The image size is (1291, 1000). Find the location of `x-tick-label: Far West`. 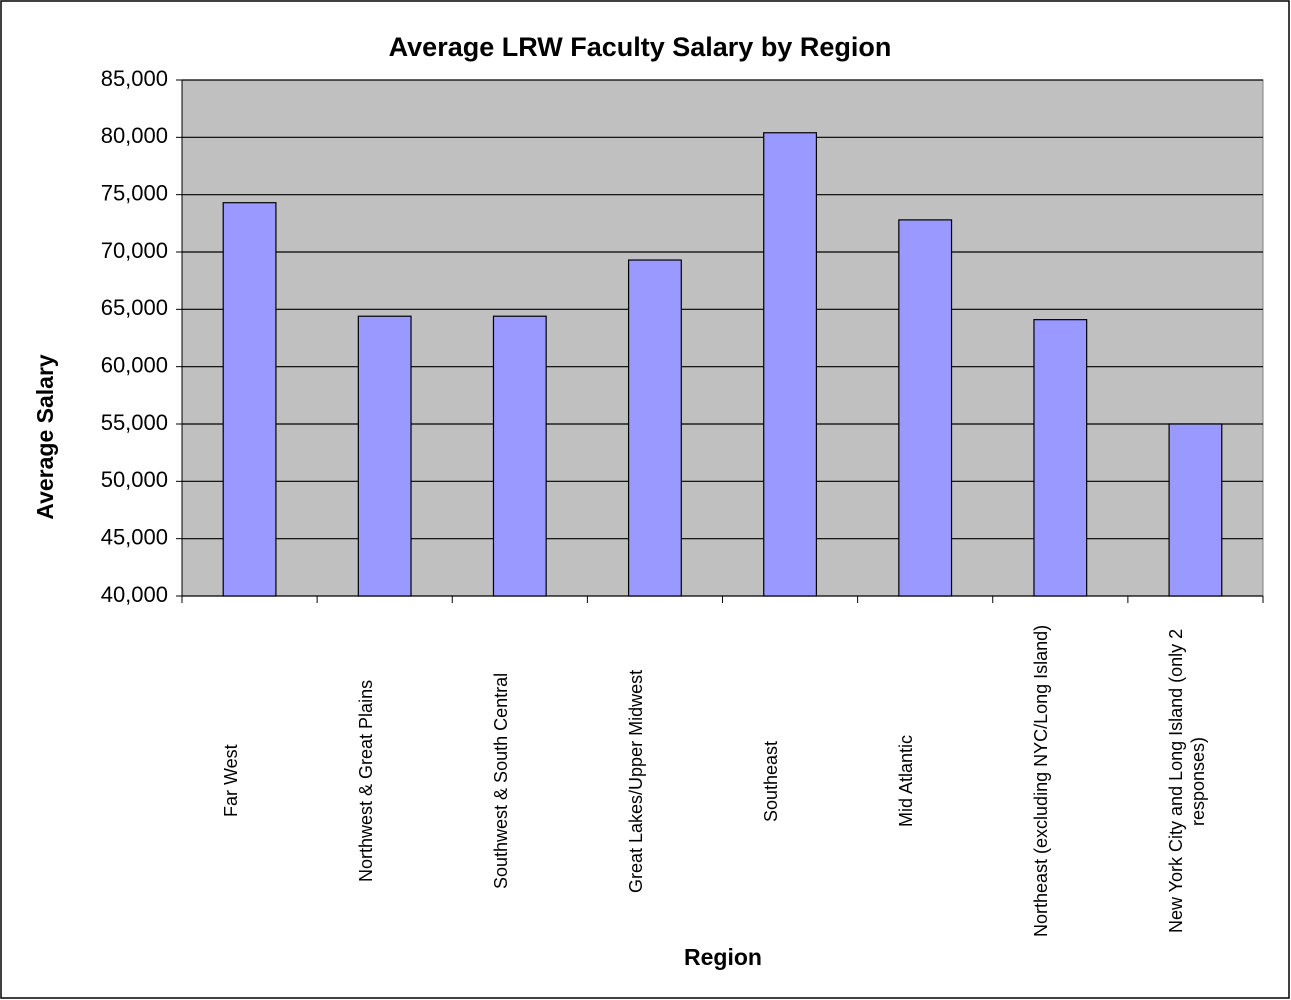

x-tick-label: Far West is located at coordinates (230, 781).